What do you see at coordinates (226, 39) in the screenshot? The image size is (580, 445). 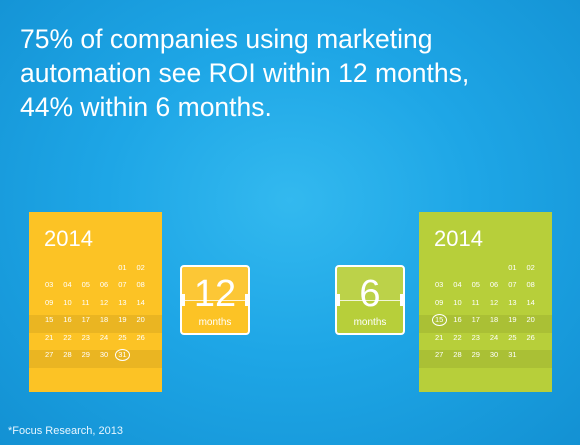 I see `headline-line-1: 75% of companies using marketing` at bounding box center [226, 39].